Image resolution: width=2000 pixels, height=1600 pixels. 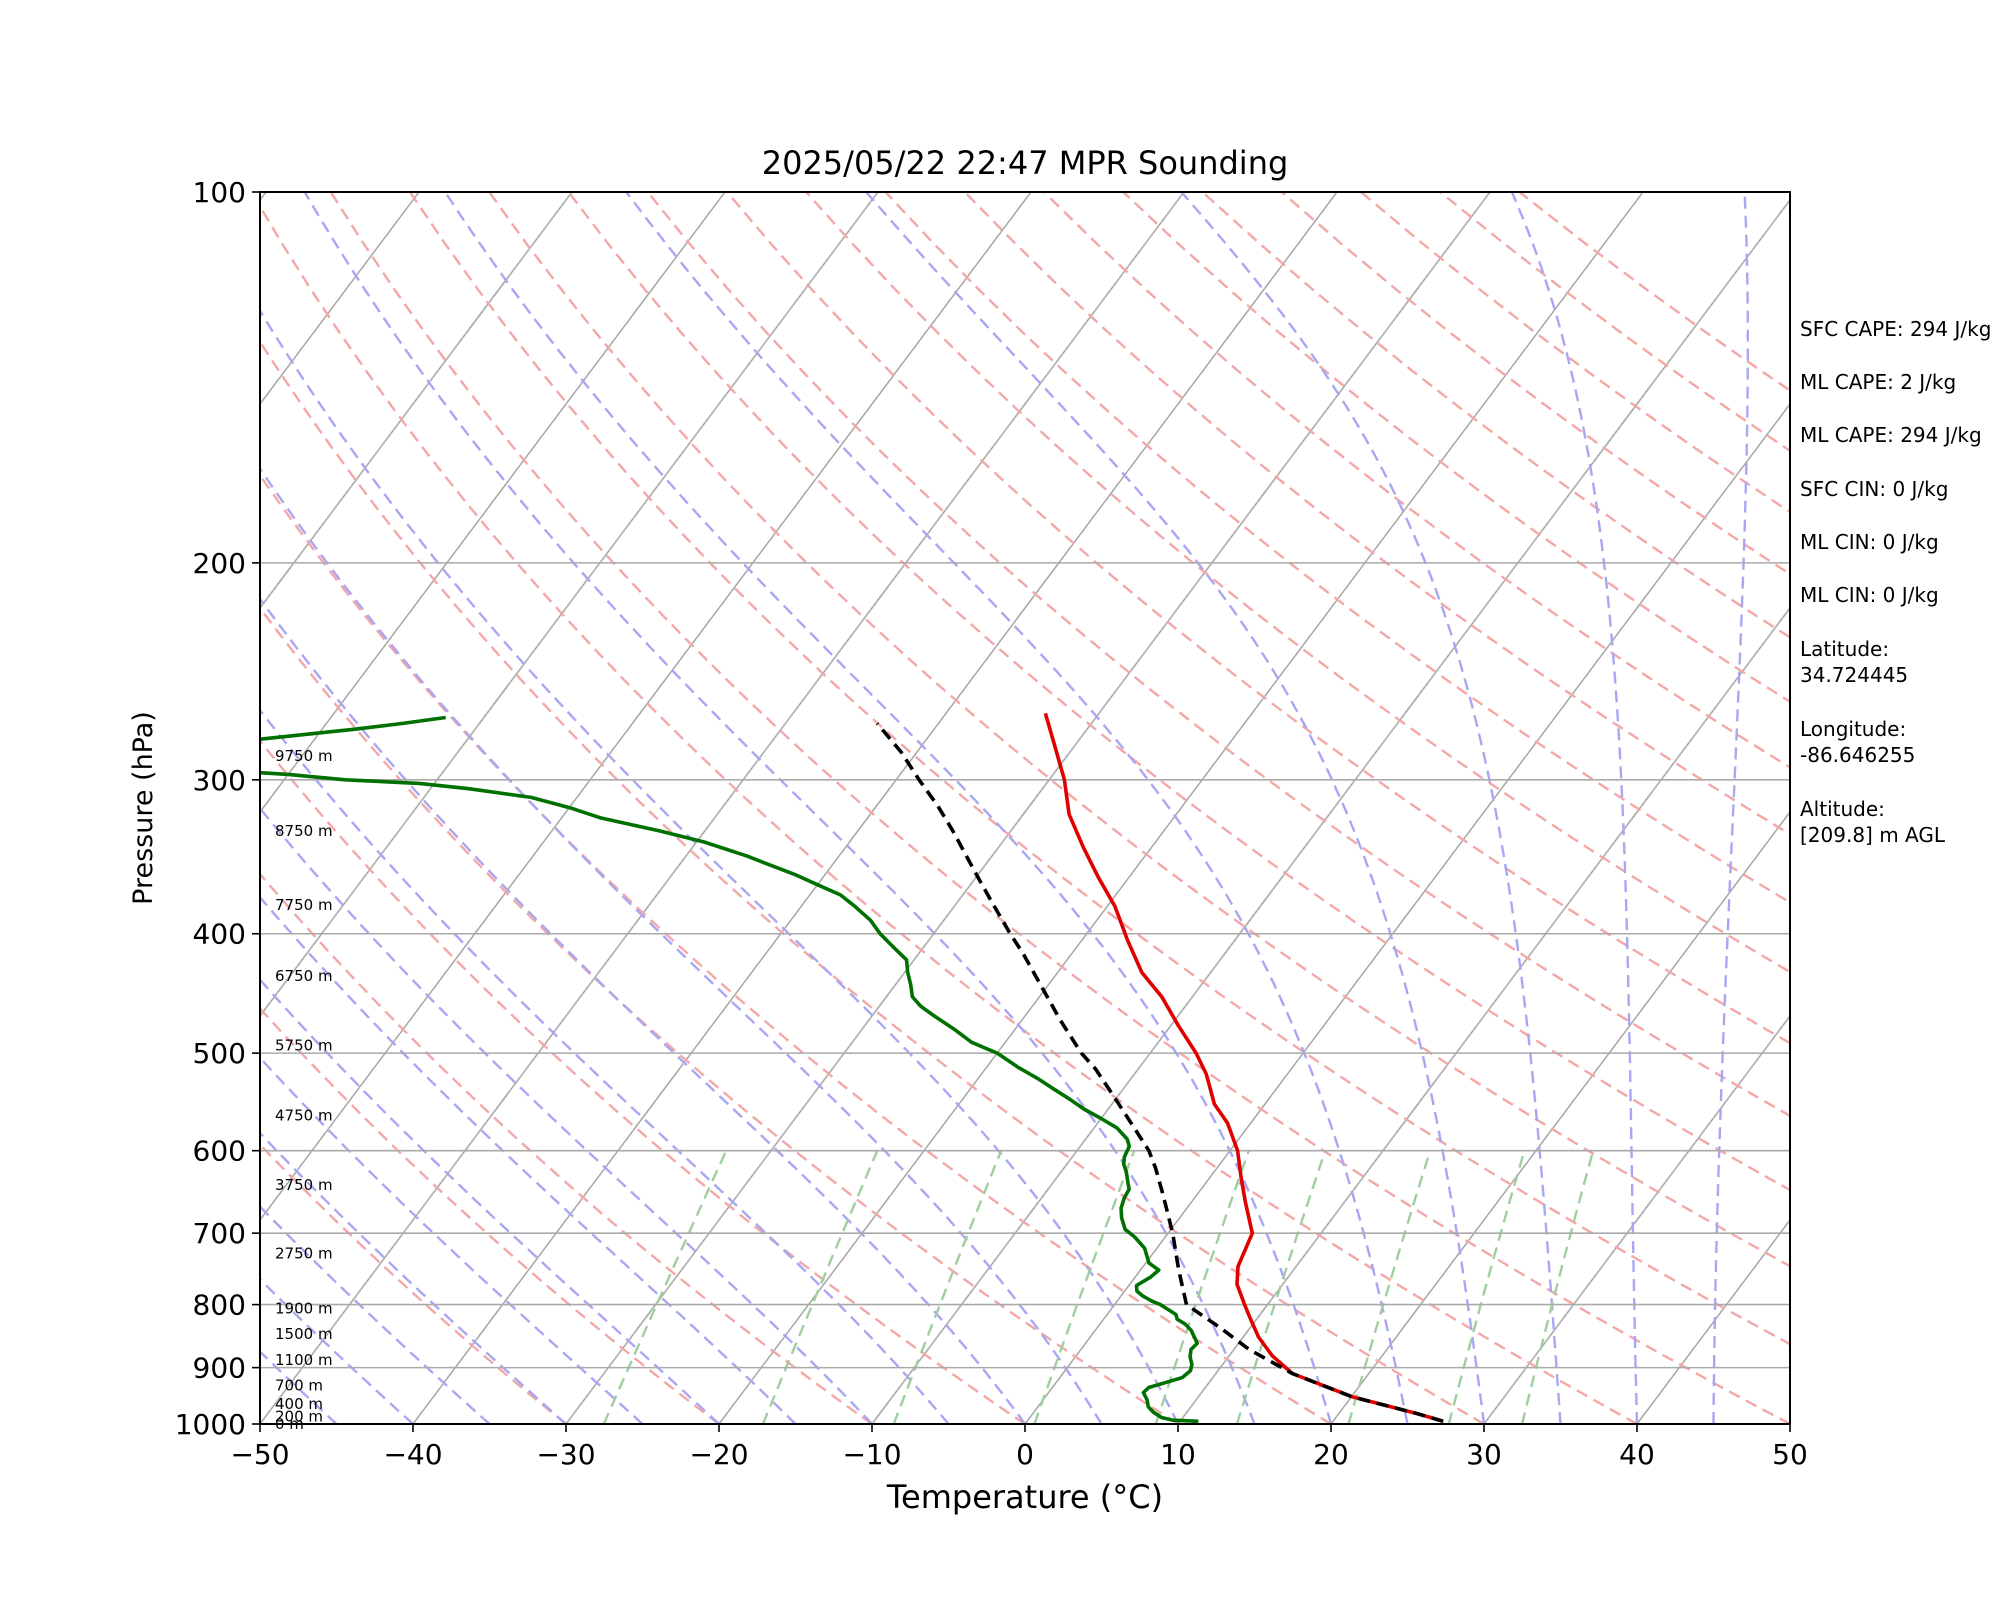 What do you see at coordinates (219, 1368) in the screenshot?
I see `y-tick-label: 900` at bounding box center [219, 1368].